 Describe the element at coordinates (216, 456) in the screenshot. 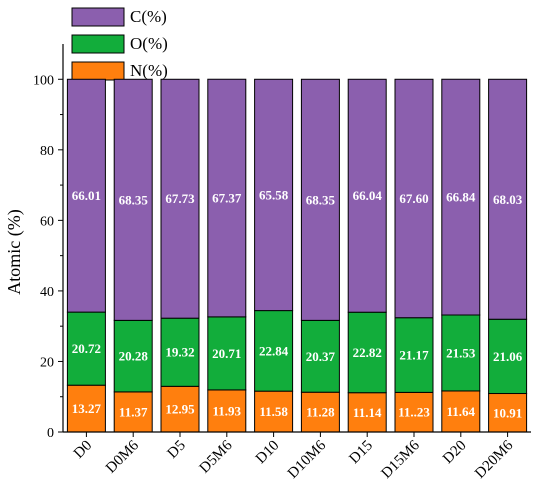

I see `x-tick-label-D5M6: D5M6` at that location.